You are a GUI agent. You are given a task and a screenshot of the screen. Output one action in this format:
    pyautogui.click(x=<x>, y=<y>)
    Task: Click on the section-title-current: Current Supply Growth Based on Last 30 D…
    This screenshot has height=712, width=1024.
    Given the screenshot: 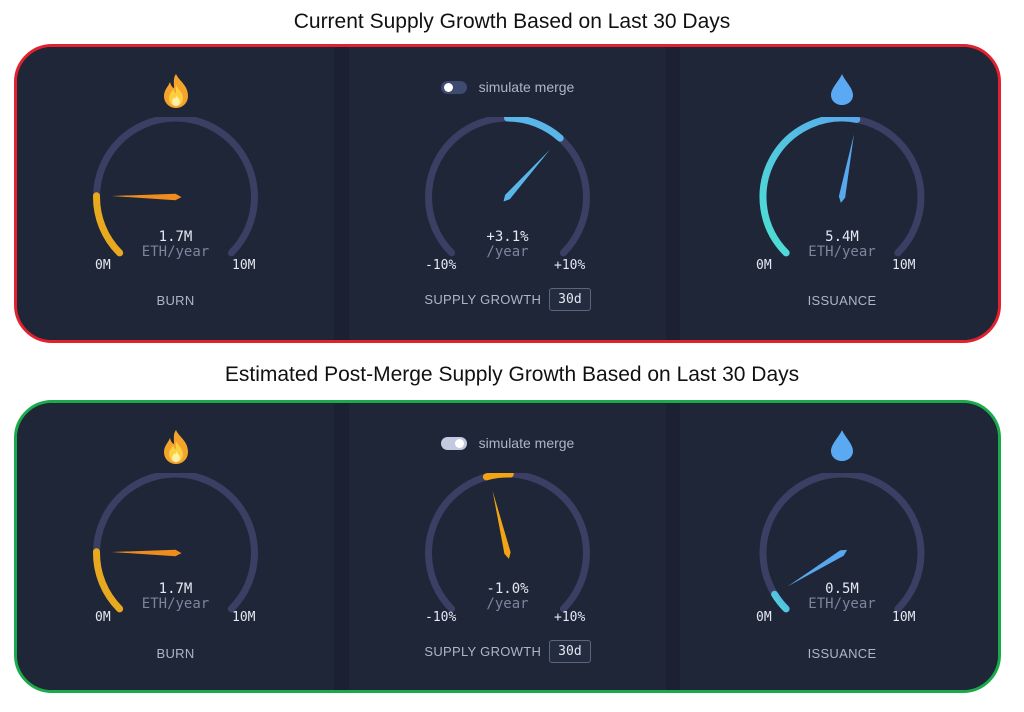 What is the action you would take?
    pyautogui.click(x=512, y=21)
    